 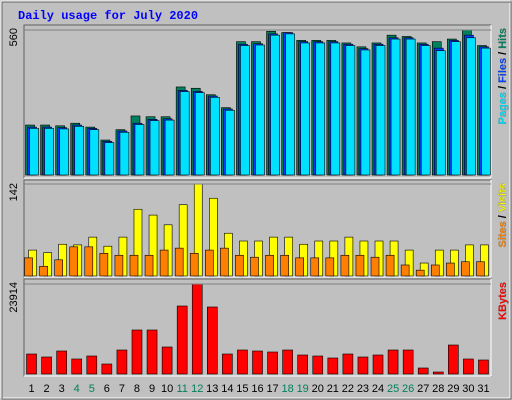 I want to click on x-tick-label: 6, so click(x=107, y=389).